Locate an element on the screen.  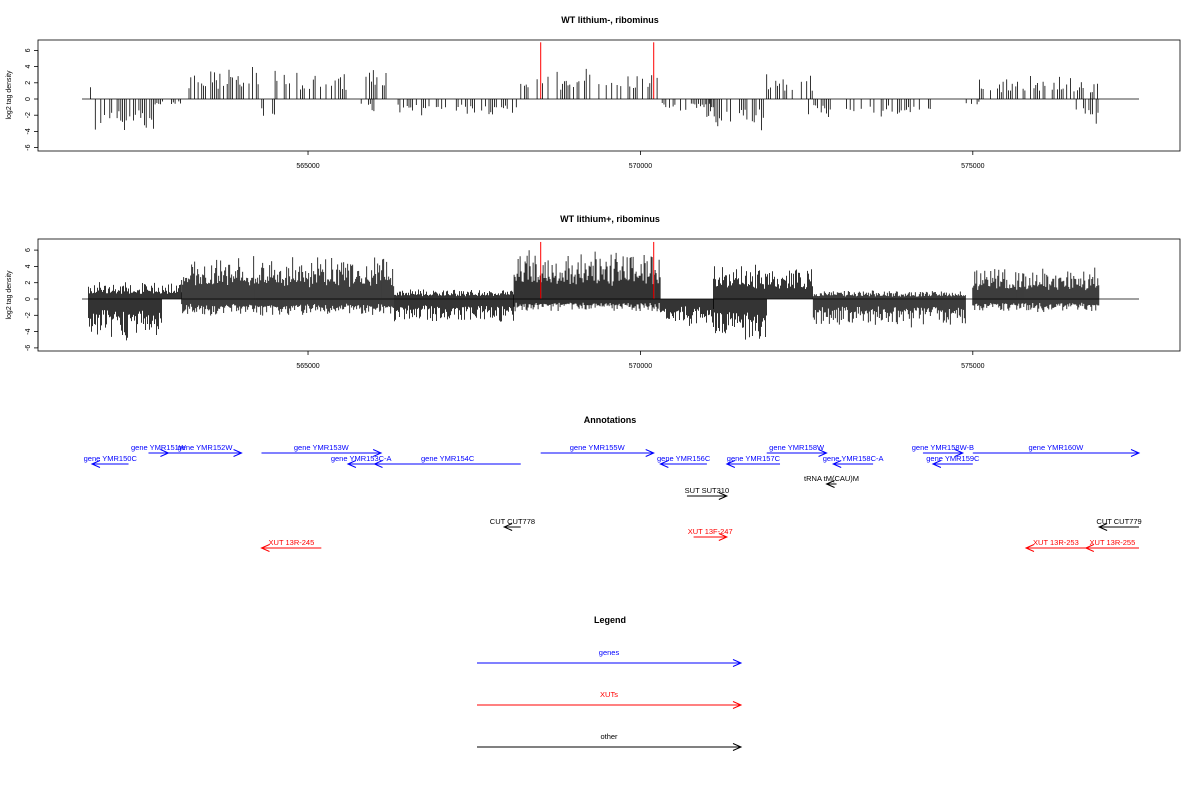
legend-label: XUTs is located at coordinates (609, 694).